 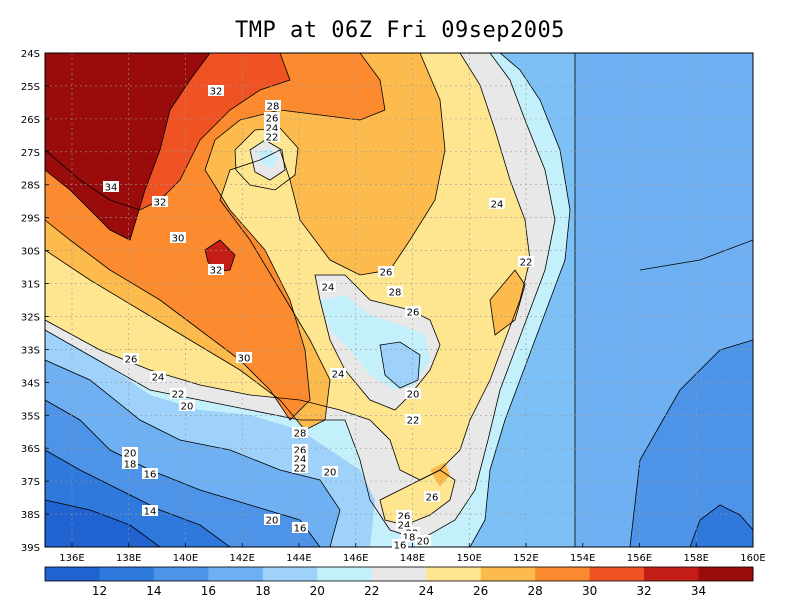 I want to click on lat-tick-label: 29S, so click(x=30, y=219).